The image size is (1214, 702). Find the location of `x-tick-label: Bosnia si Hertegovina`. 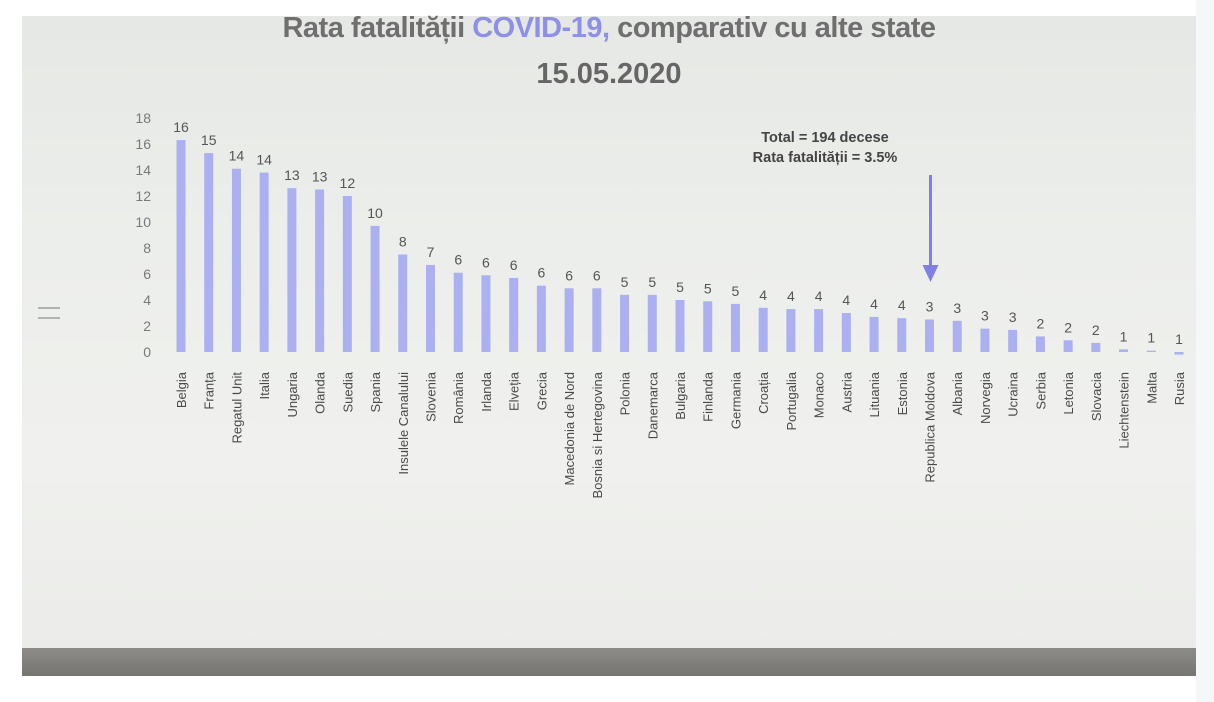

x-tick-label: Bosnia si Hertegovina is located at coordinates (597, 434).